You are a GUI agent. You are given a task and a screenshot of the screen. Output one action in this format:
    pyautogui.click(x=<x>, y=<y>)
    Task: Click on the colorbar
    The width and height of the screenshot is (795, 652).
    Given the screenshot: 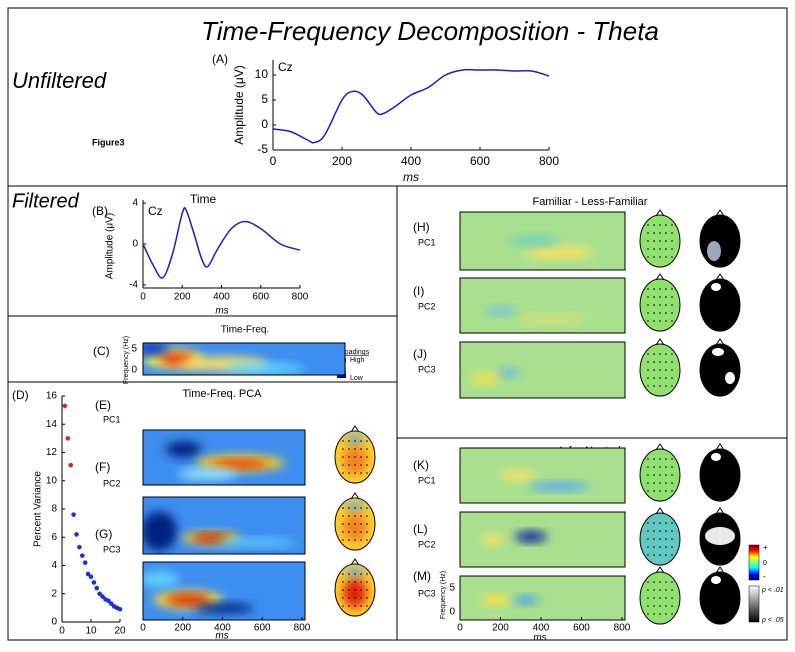 What is the action you would take?
    pyautogui.click(x=754, y=604)
    